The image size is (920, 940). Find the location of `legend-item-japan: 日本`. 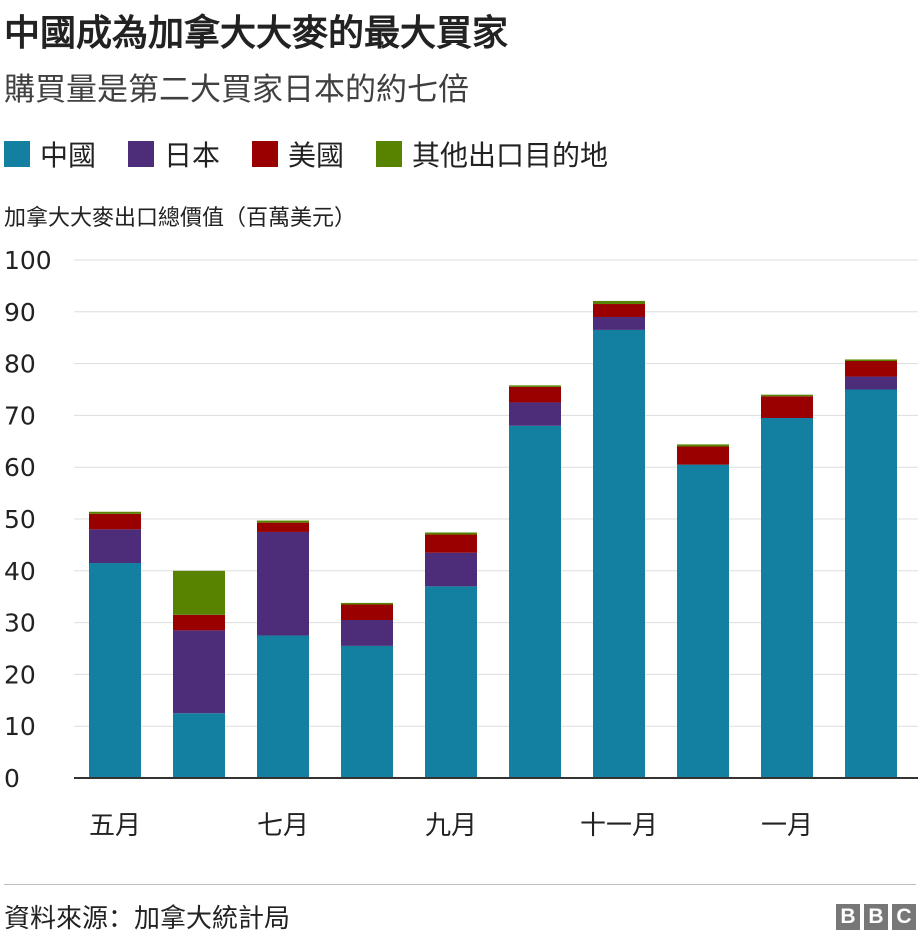

legend-item-japan: 日本 is located at coordinates (174, 154).